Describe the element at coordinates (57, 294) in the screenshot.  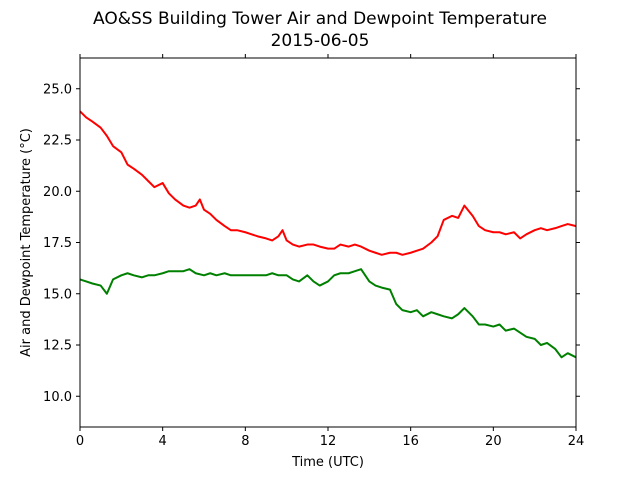
I see `y-tick-label: 15.0` at that location.